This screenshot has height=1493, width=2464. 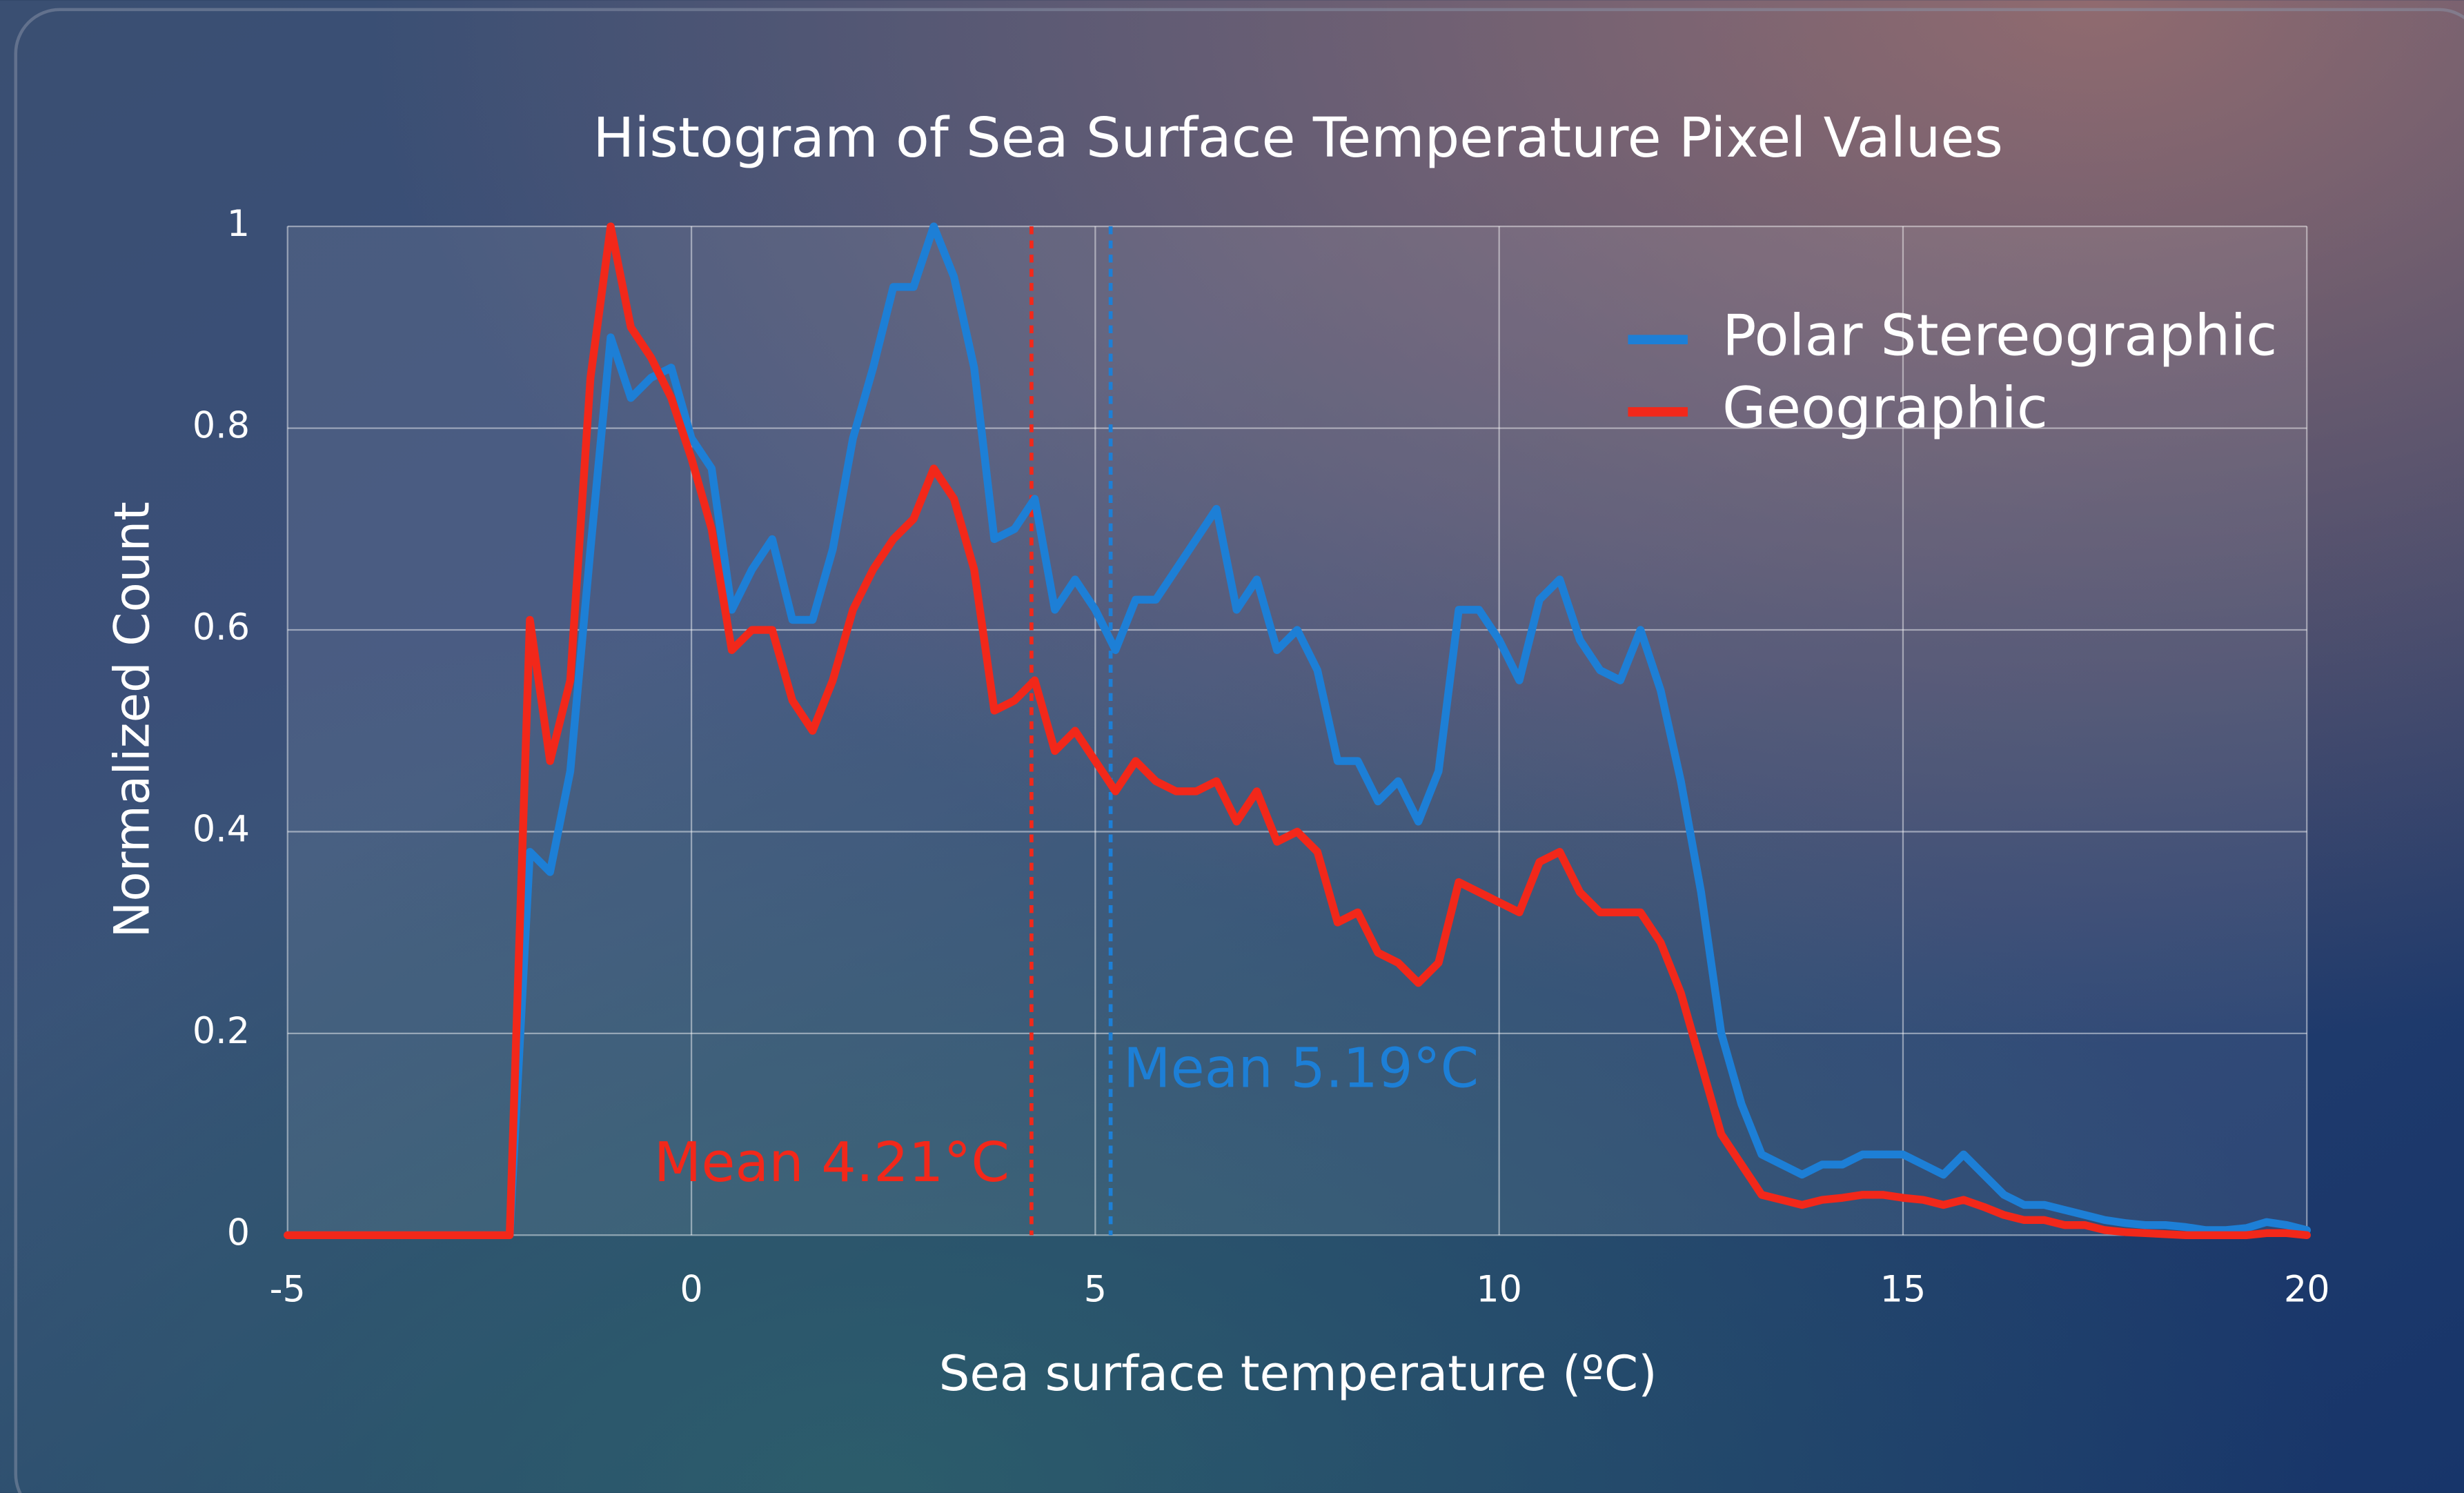 What do you see at coordinates (221, 829) in the screenshot?
I see `y-tick-label: 0.4` at bounding box center [221, 829].